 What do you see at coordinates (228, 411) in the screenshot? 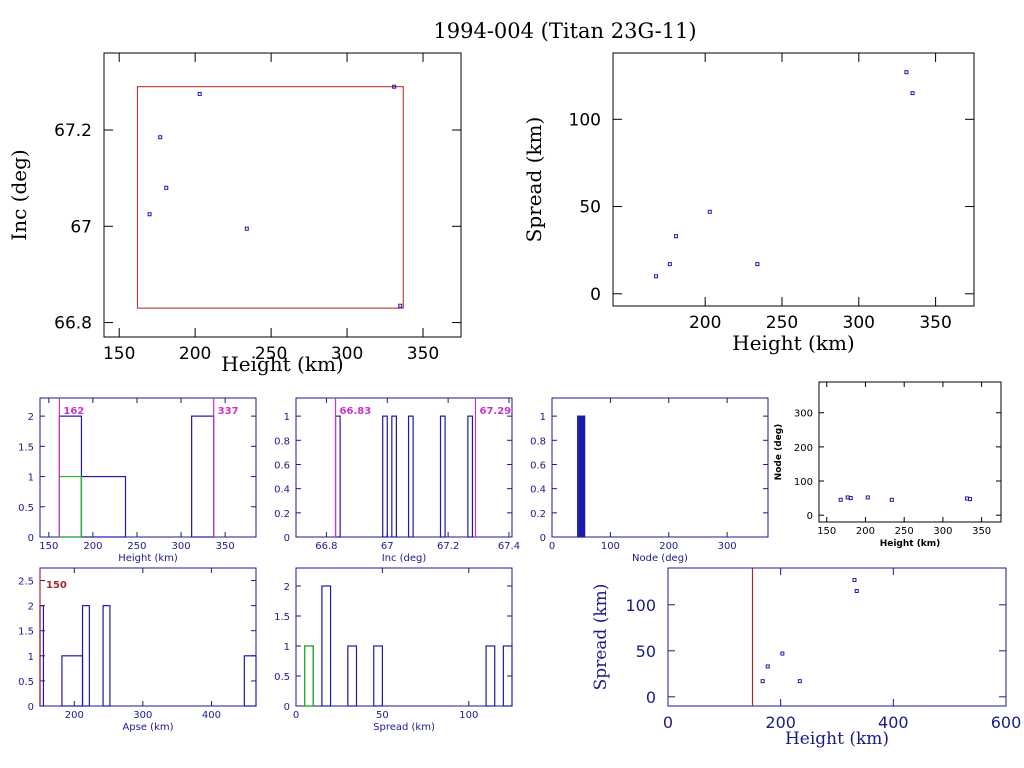
I see `marker-label: 337` at bounding box center [228, 411].